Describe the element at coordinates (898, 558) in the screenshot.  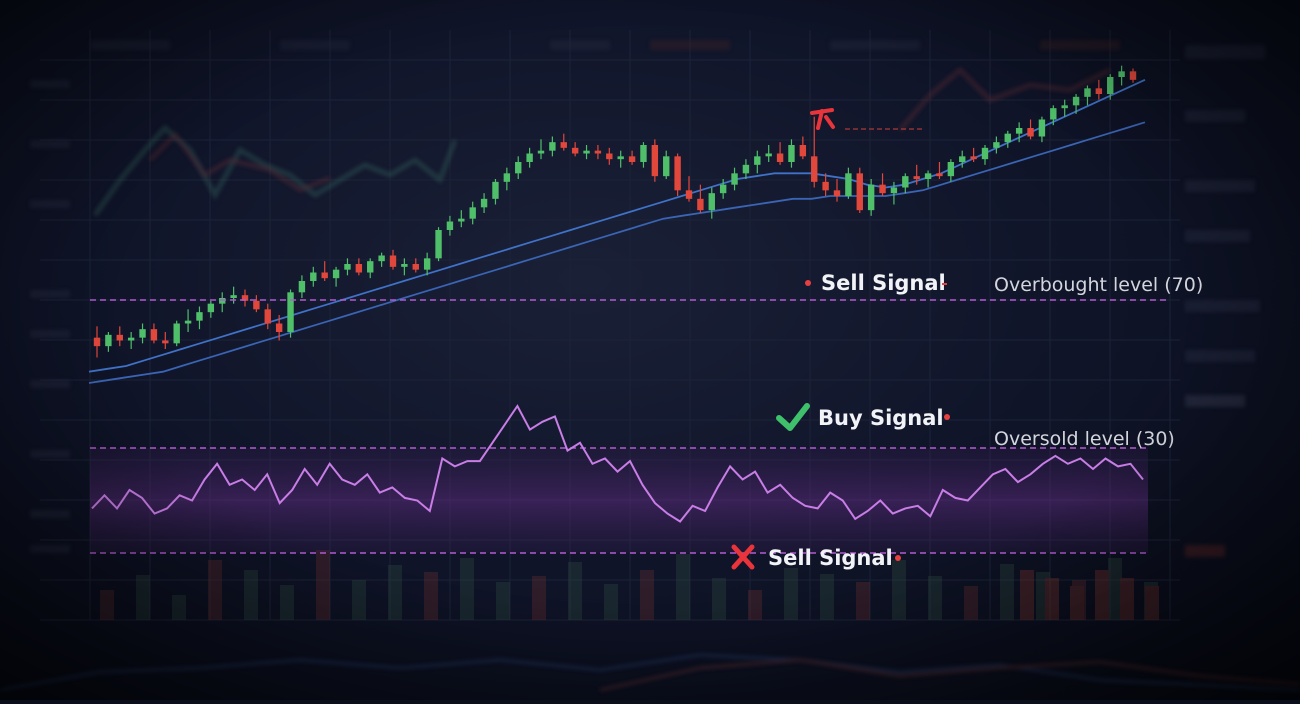
I see `sell-signal-bottom-dot` at that location.